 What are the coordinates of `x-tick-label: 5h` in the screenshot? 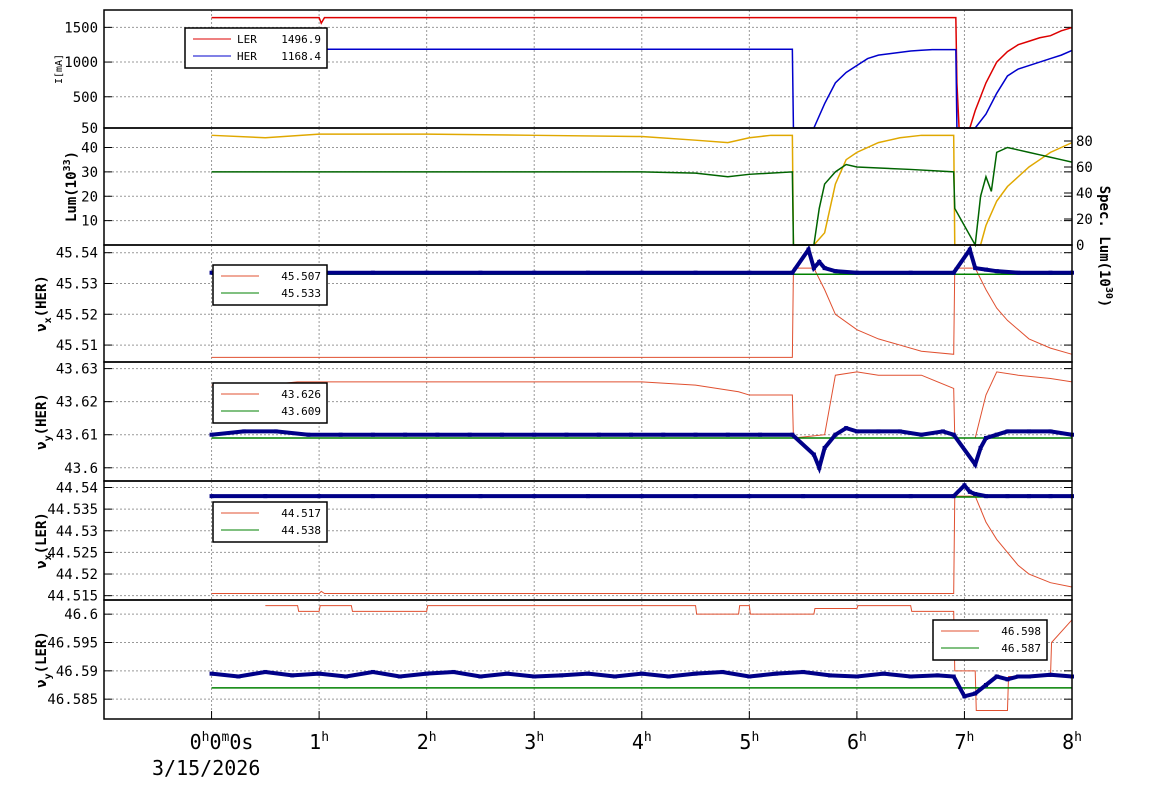 It's located at (749, 742).